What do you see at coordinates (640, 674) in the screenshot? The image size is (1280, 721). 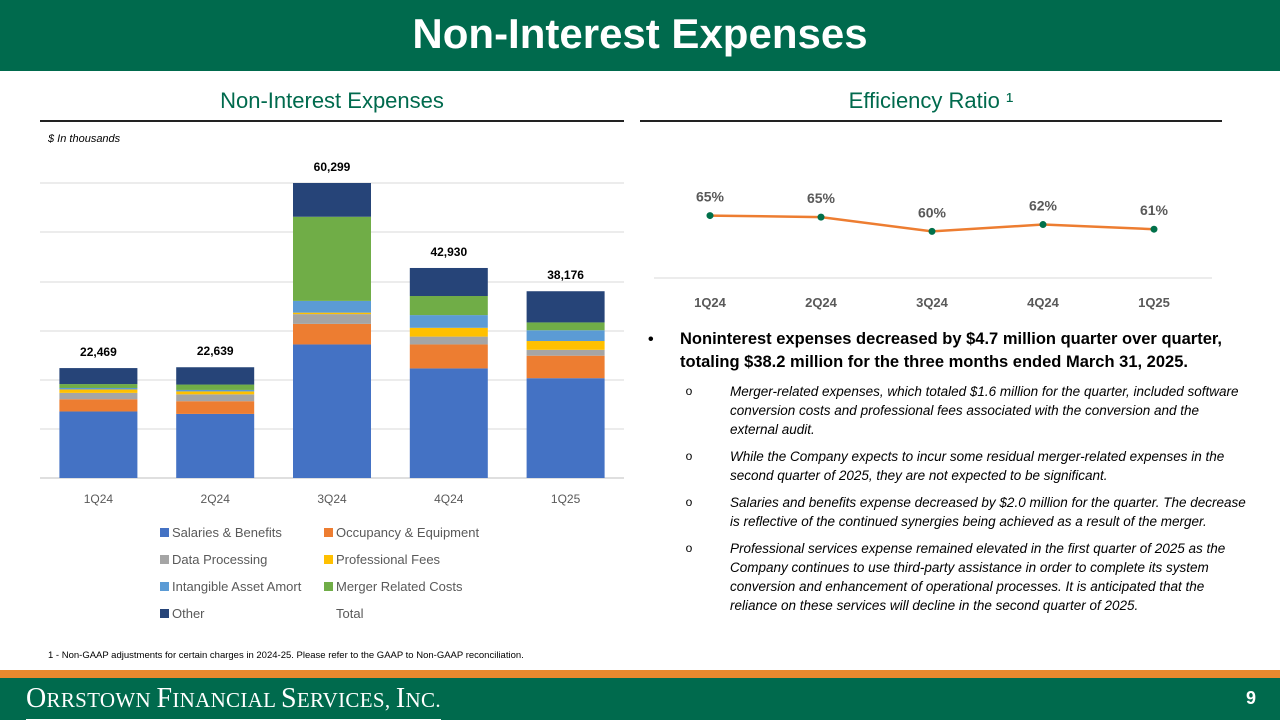 I see `footer-accent-band` at bounding box center [640, 674].